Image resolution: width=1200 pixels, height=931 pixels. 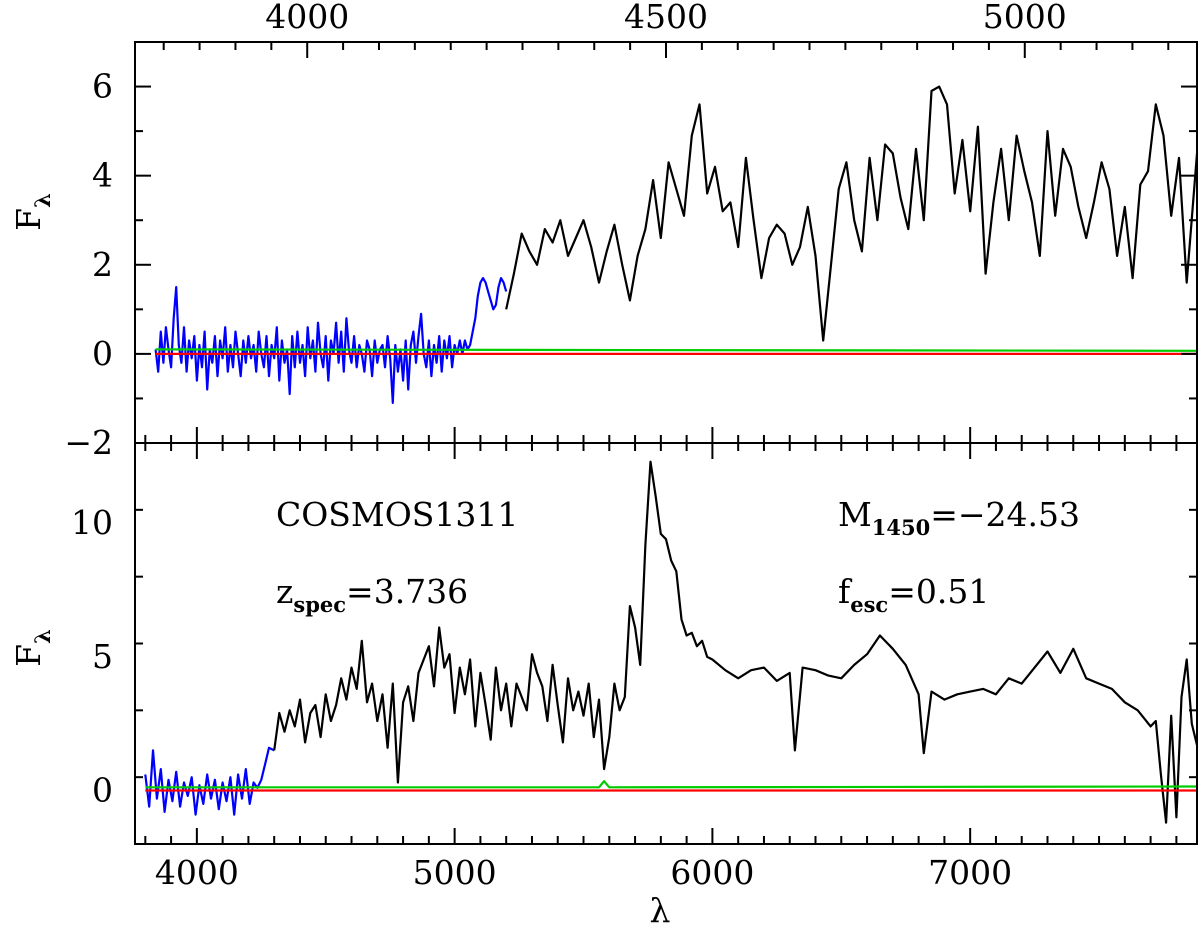 I want to click on annotation-object-name: COSMOS1311, so click(x=397, y=514).